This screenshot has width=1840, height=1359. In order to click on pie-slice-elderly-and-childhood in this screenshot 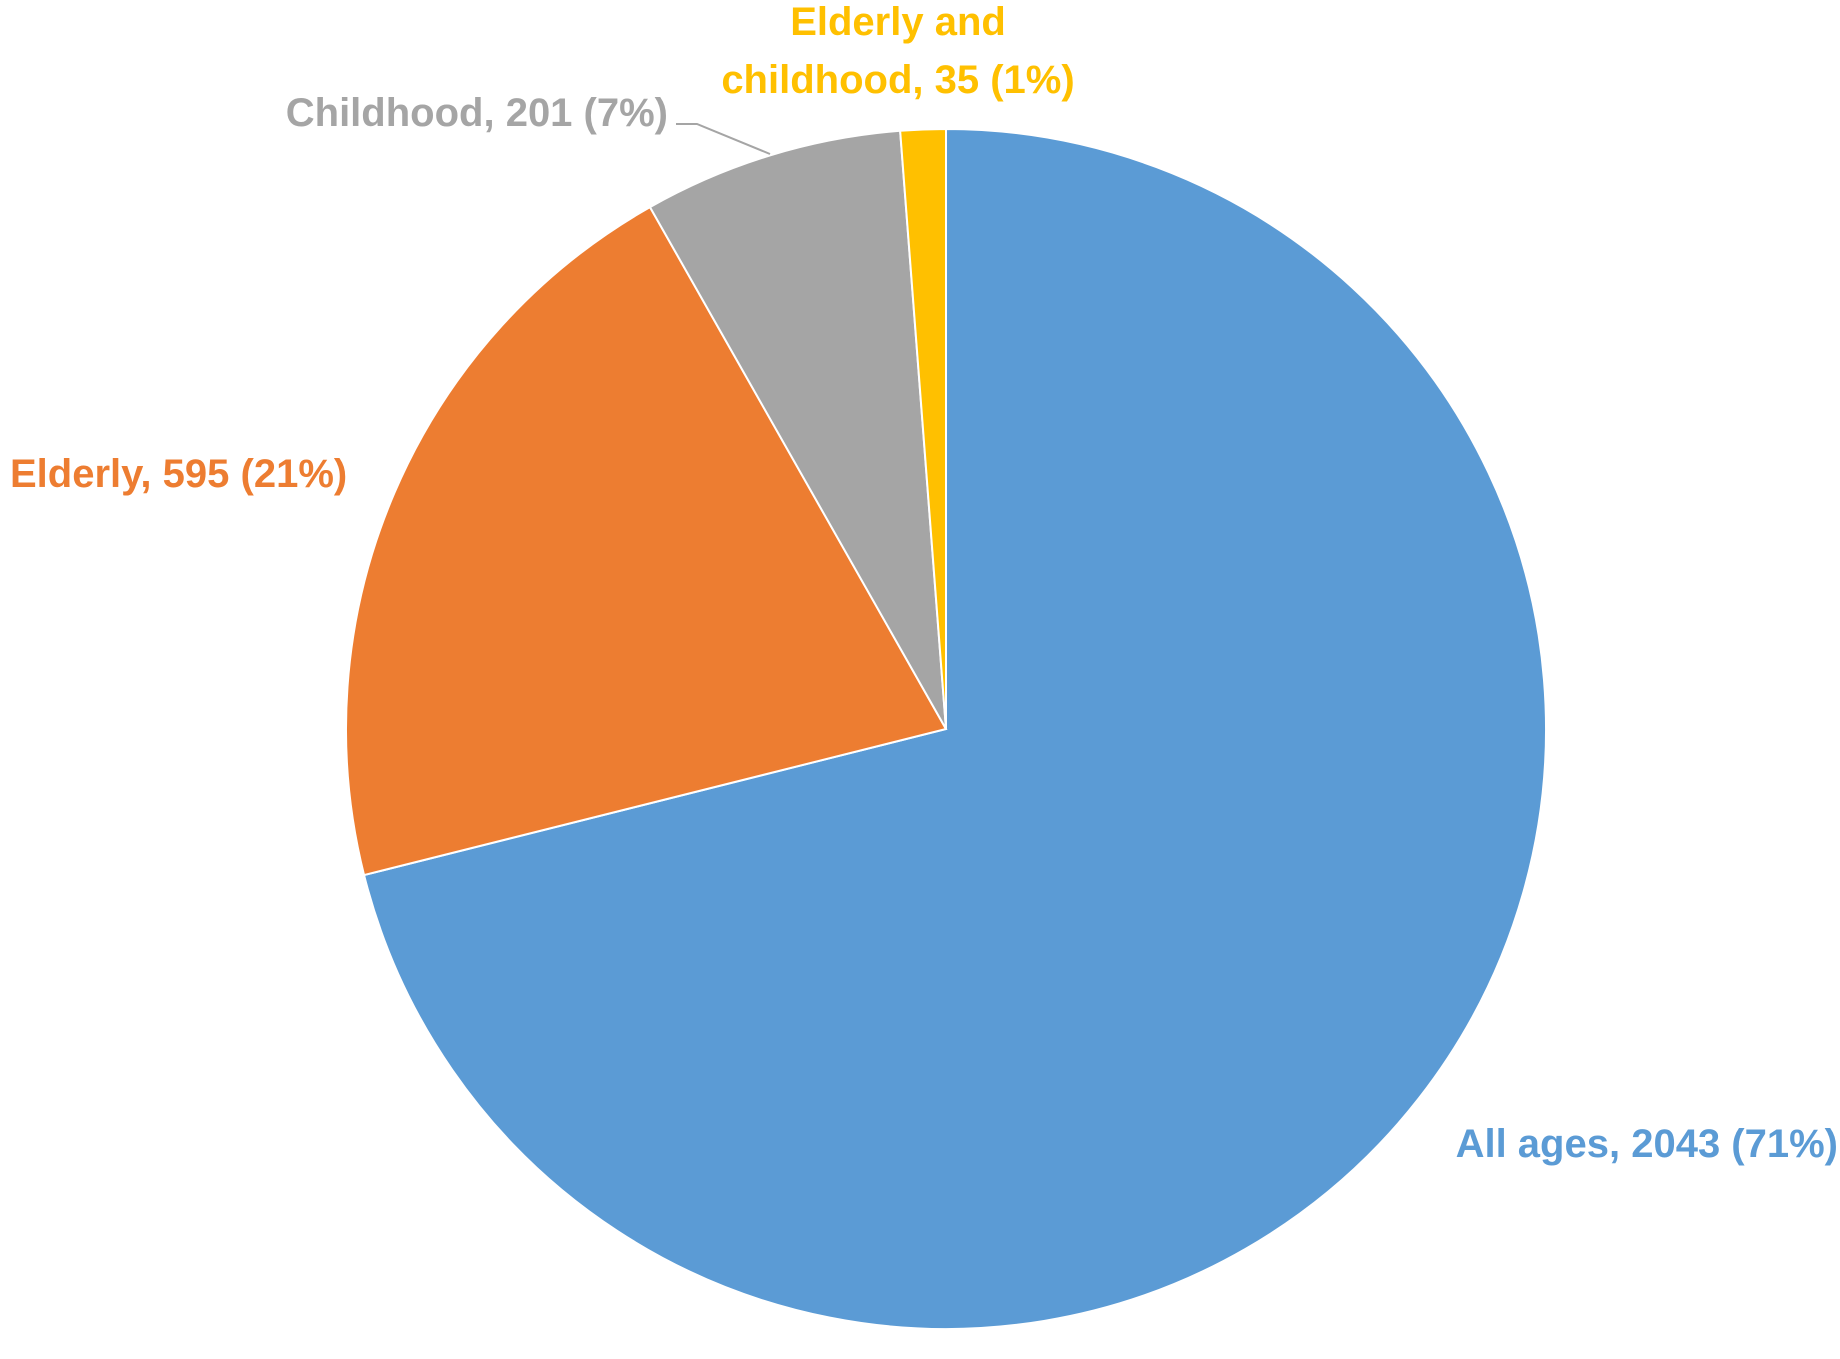, I will do `click(923, 428)`.